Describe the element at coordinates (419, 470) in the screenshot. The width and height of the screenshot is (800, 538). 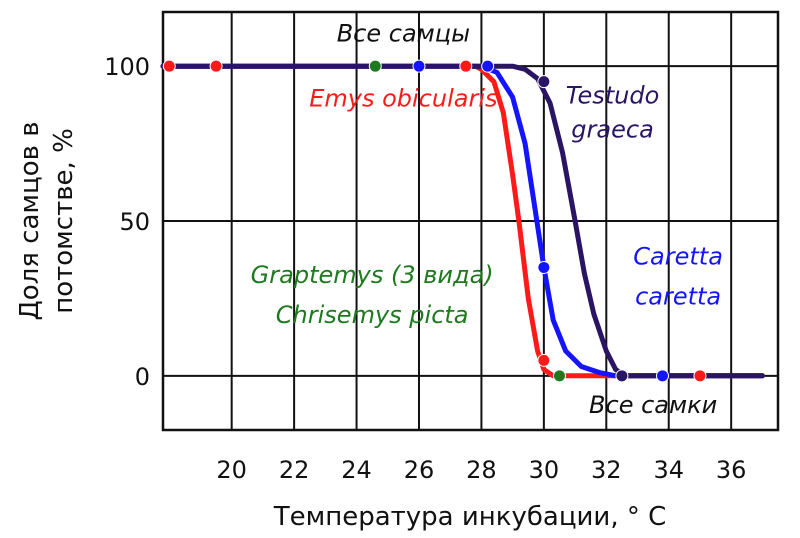
I see `x-tick-label: 26` at that location.